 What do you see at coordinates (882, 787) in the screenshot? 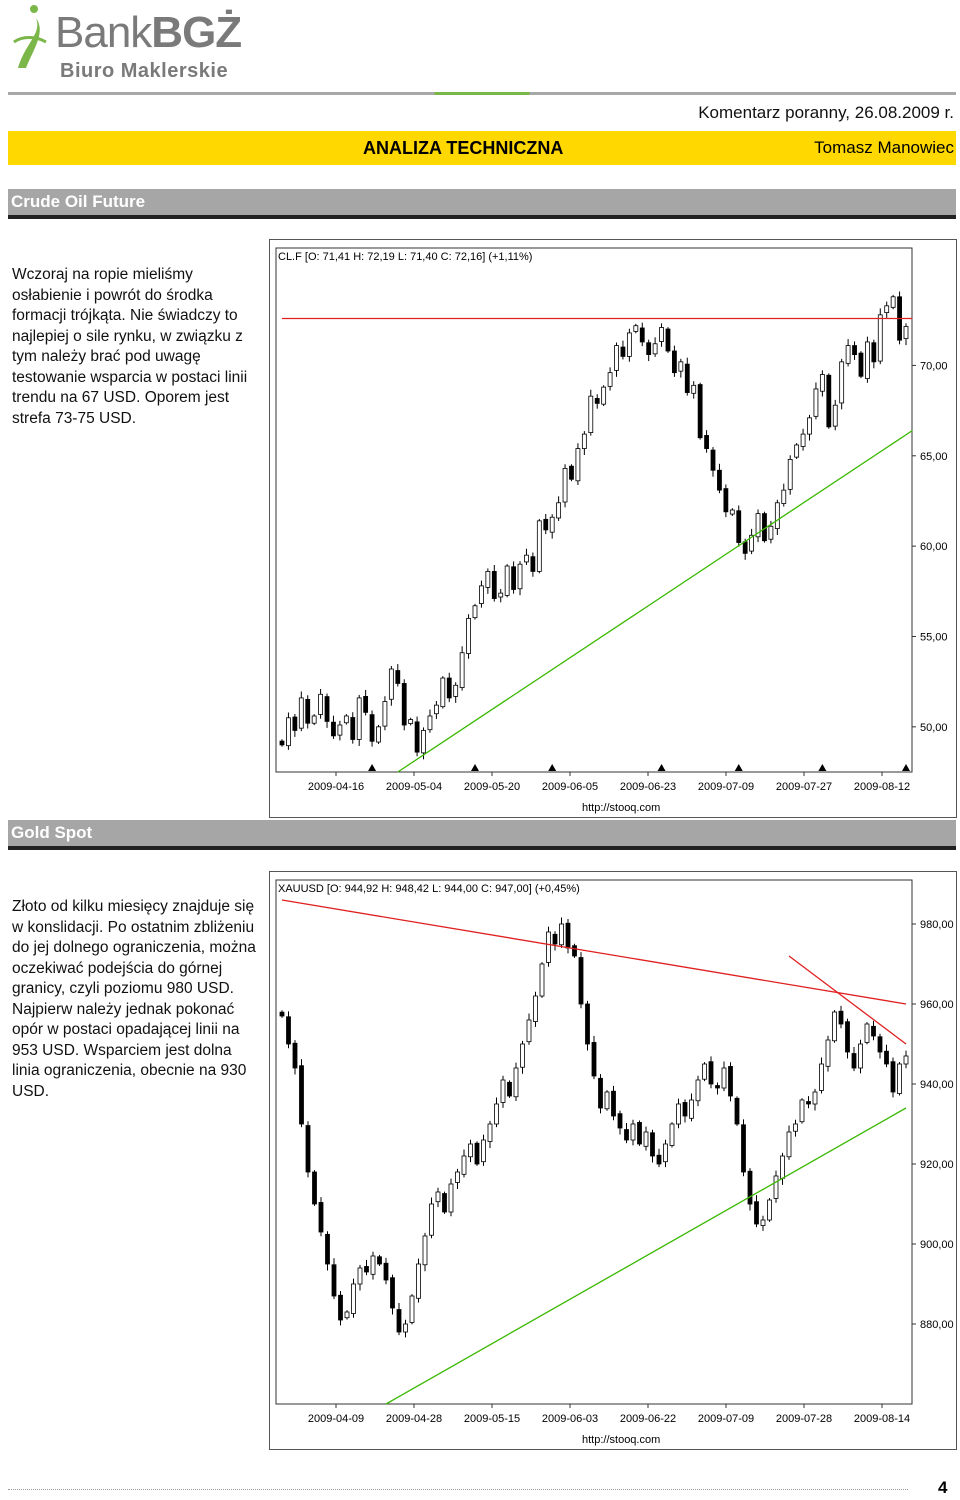
I see `x-tick-label: 2009-08-12` at bounding box center [882, 787].